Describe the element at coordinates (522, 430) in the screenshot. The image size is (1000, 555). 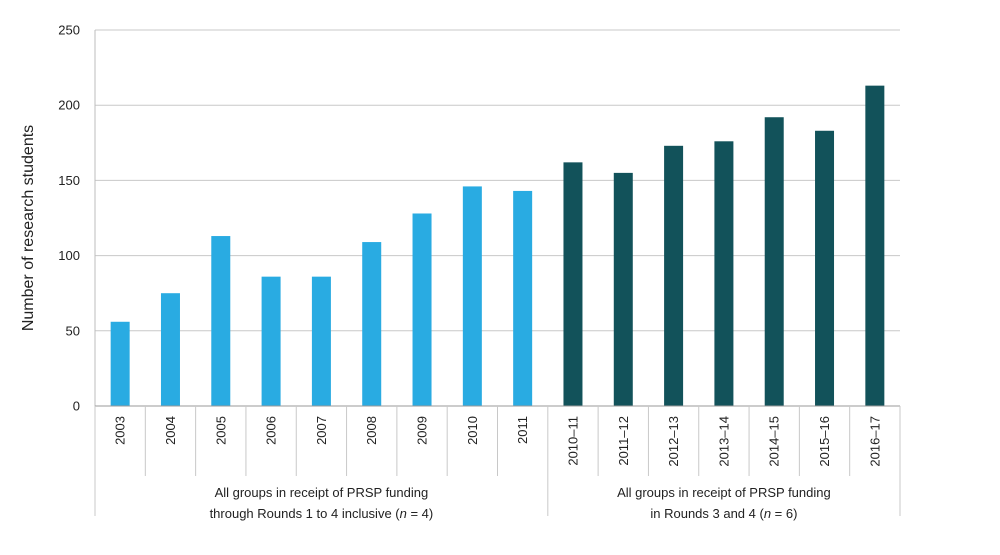
I see `x-tick-label: 2011` at that location.